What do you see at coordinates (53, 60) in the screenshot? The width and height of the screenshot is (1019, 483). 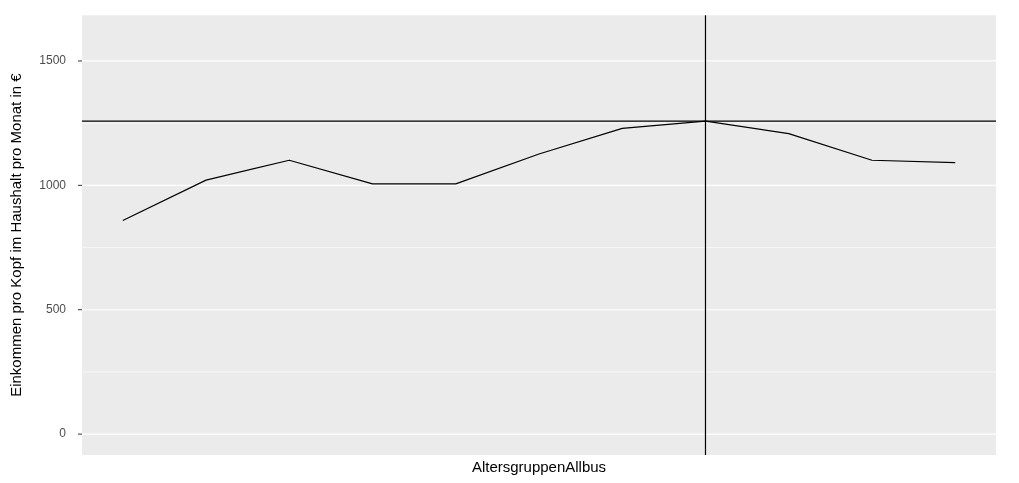 I see `y-tick-label: 1500` at bounding box center [53, 60].